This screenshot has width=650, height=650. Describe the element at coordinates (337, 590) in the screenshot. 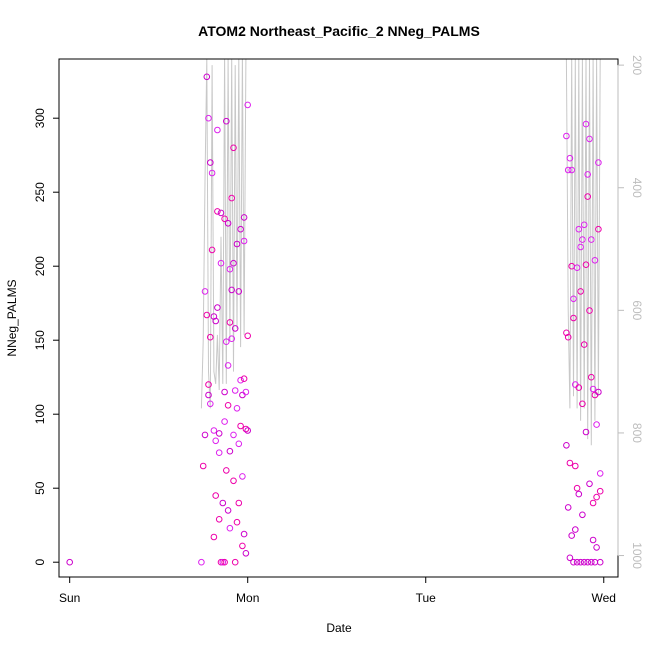

I see `x-axis: Sun Mon Tue Wed` at that location.